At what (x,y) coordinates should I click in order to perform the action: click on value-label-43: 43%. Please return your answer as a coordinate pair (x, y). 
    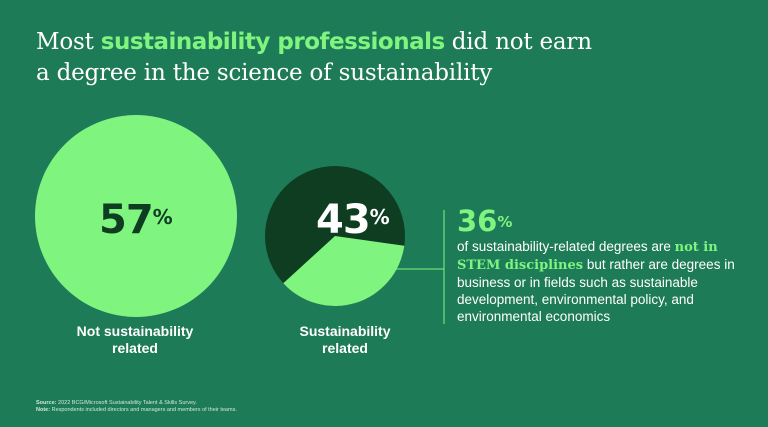
    Looking at the image, I should click on (353, 220).